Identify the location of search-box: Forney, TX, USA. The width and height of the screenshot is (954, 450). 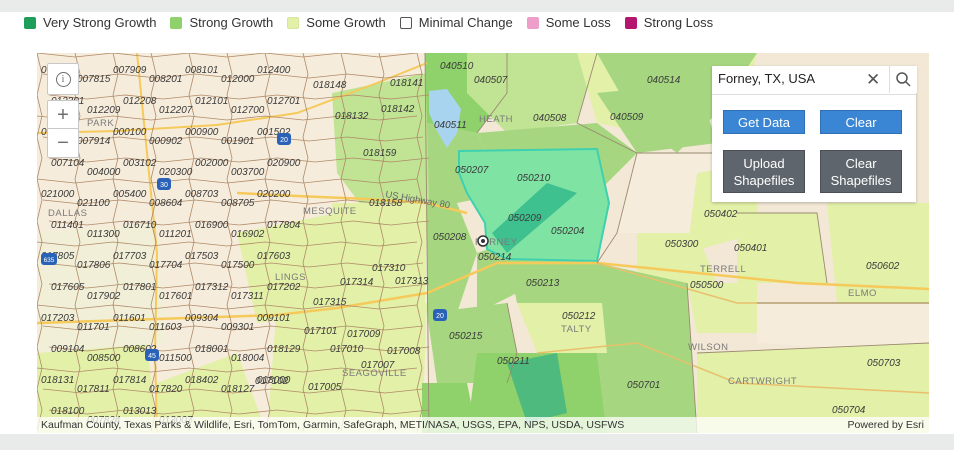
(814, 80).